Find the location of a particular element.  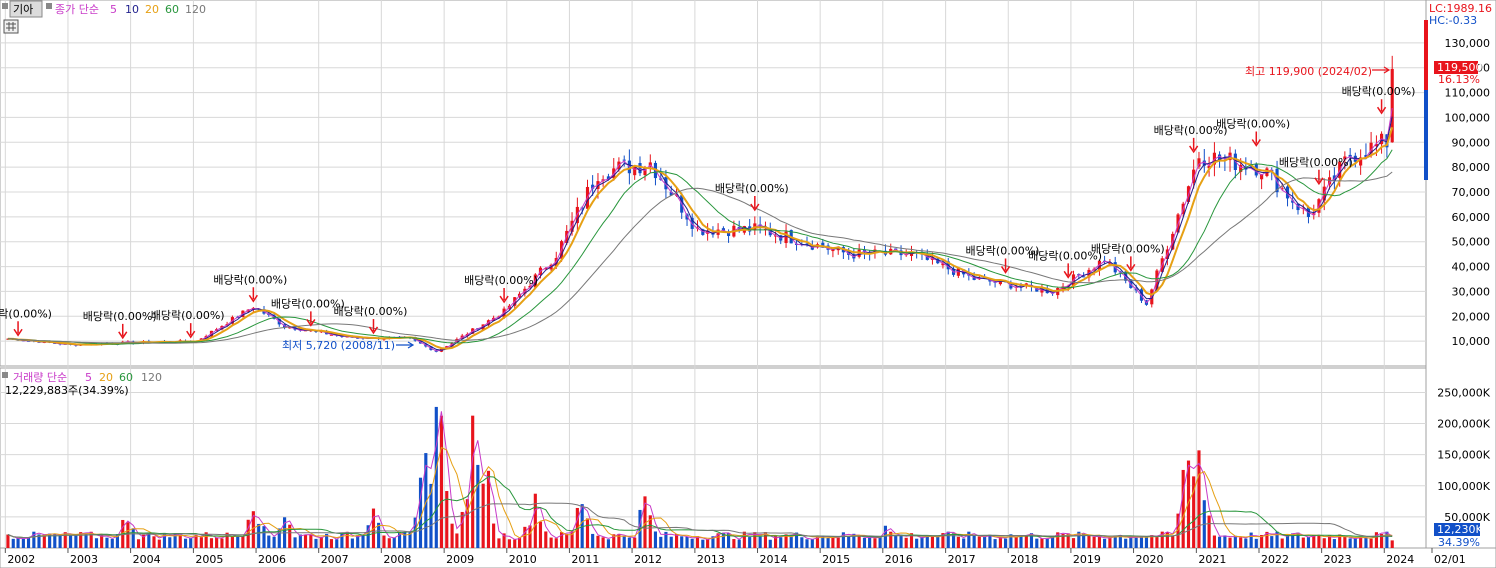

price-tick-label: 10,000 is located at coordinates (1471, 341).